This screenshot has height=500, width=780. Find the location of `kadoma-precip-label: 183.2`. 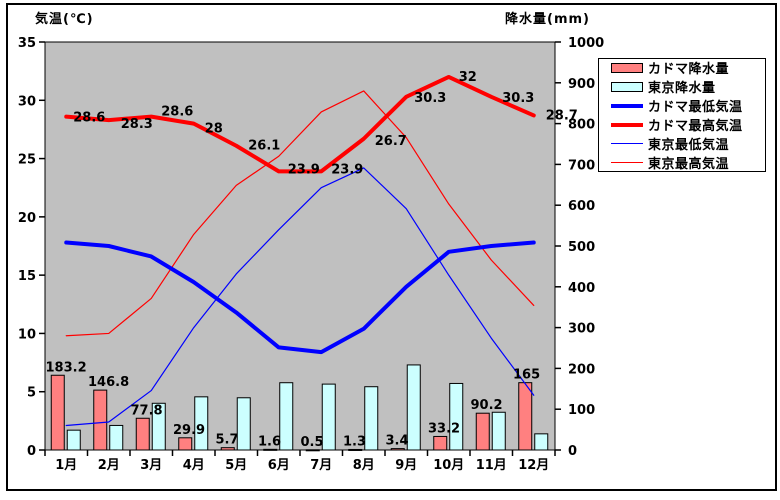

kadoma-precip-label: 183.2 is located at coordinates (66, 367).